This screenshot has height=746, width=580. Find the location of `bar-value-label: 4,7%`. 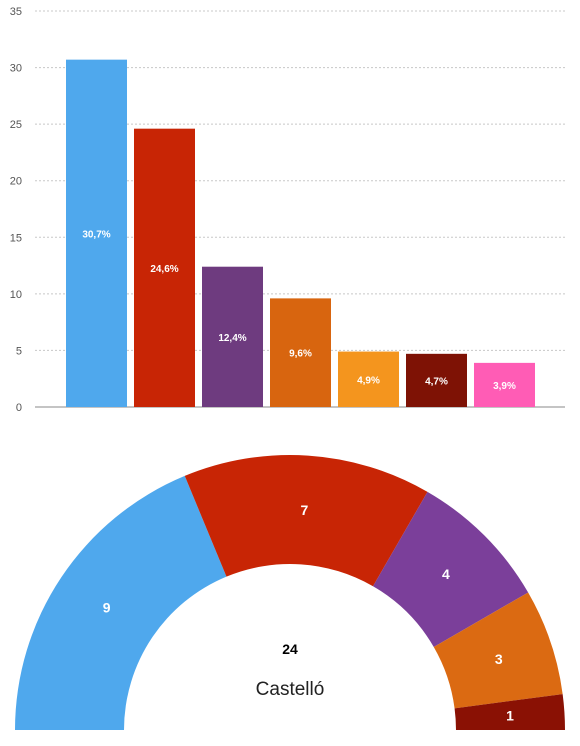

bar-value-label: 4,7% is located at coordinates (436, 381).